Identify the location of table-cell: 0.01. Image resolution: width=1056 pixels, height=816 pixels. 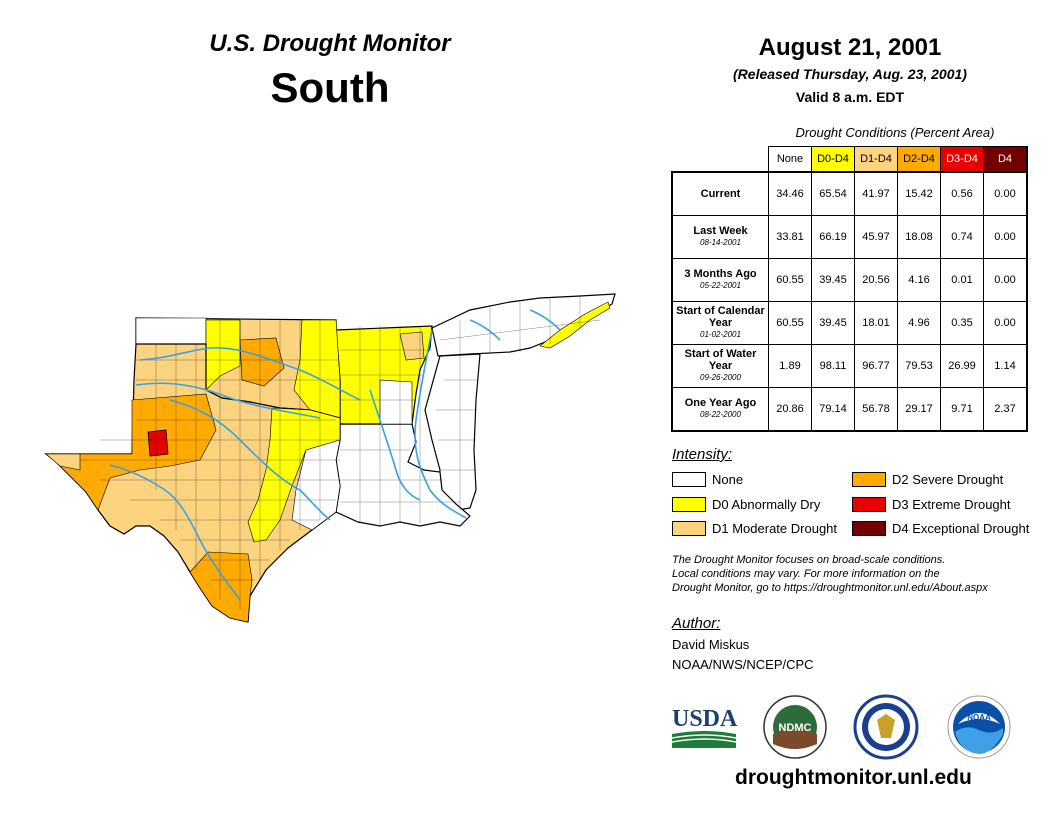
(962, 280).